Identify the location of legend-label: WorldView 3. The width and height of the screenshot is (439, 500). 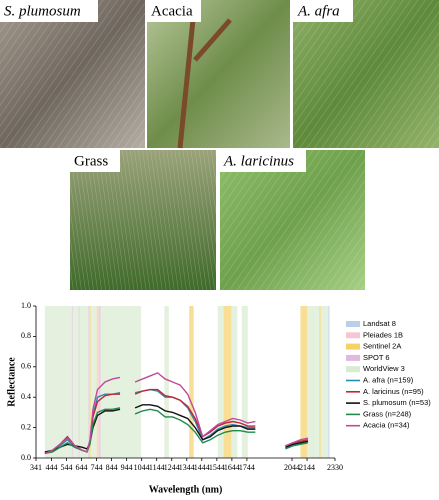
(384, 368).